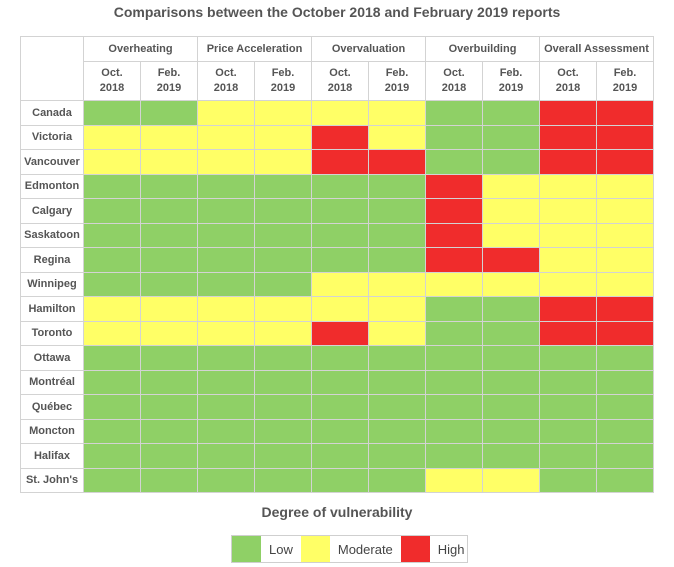 The image size is (674, 567). I want to click on legend-swatch, so click(315, 549).